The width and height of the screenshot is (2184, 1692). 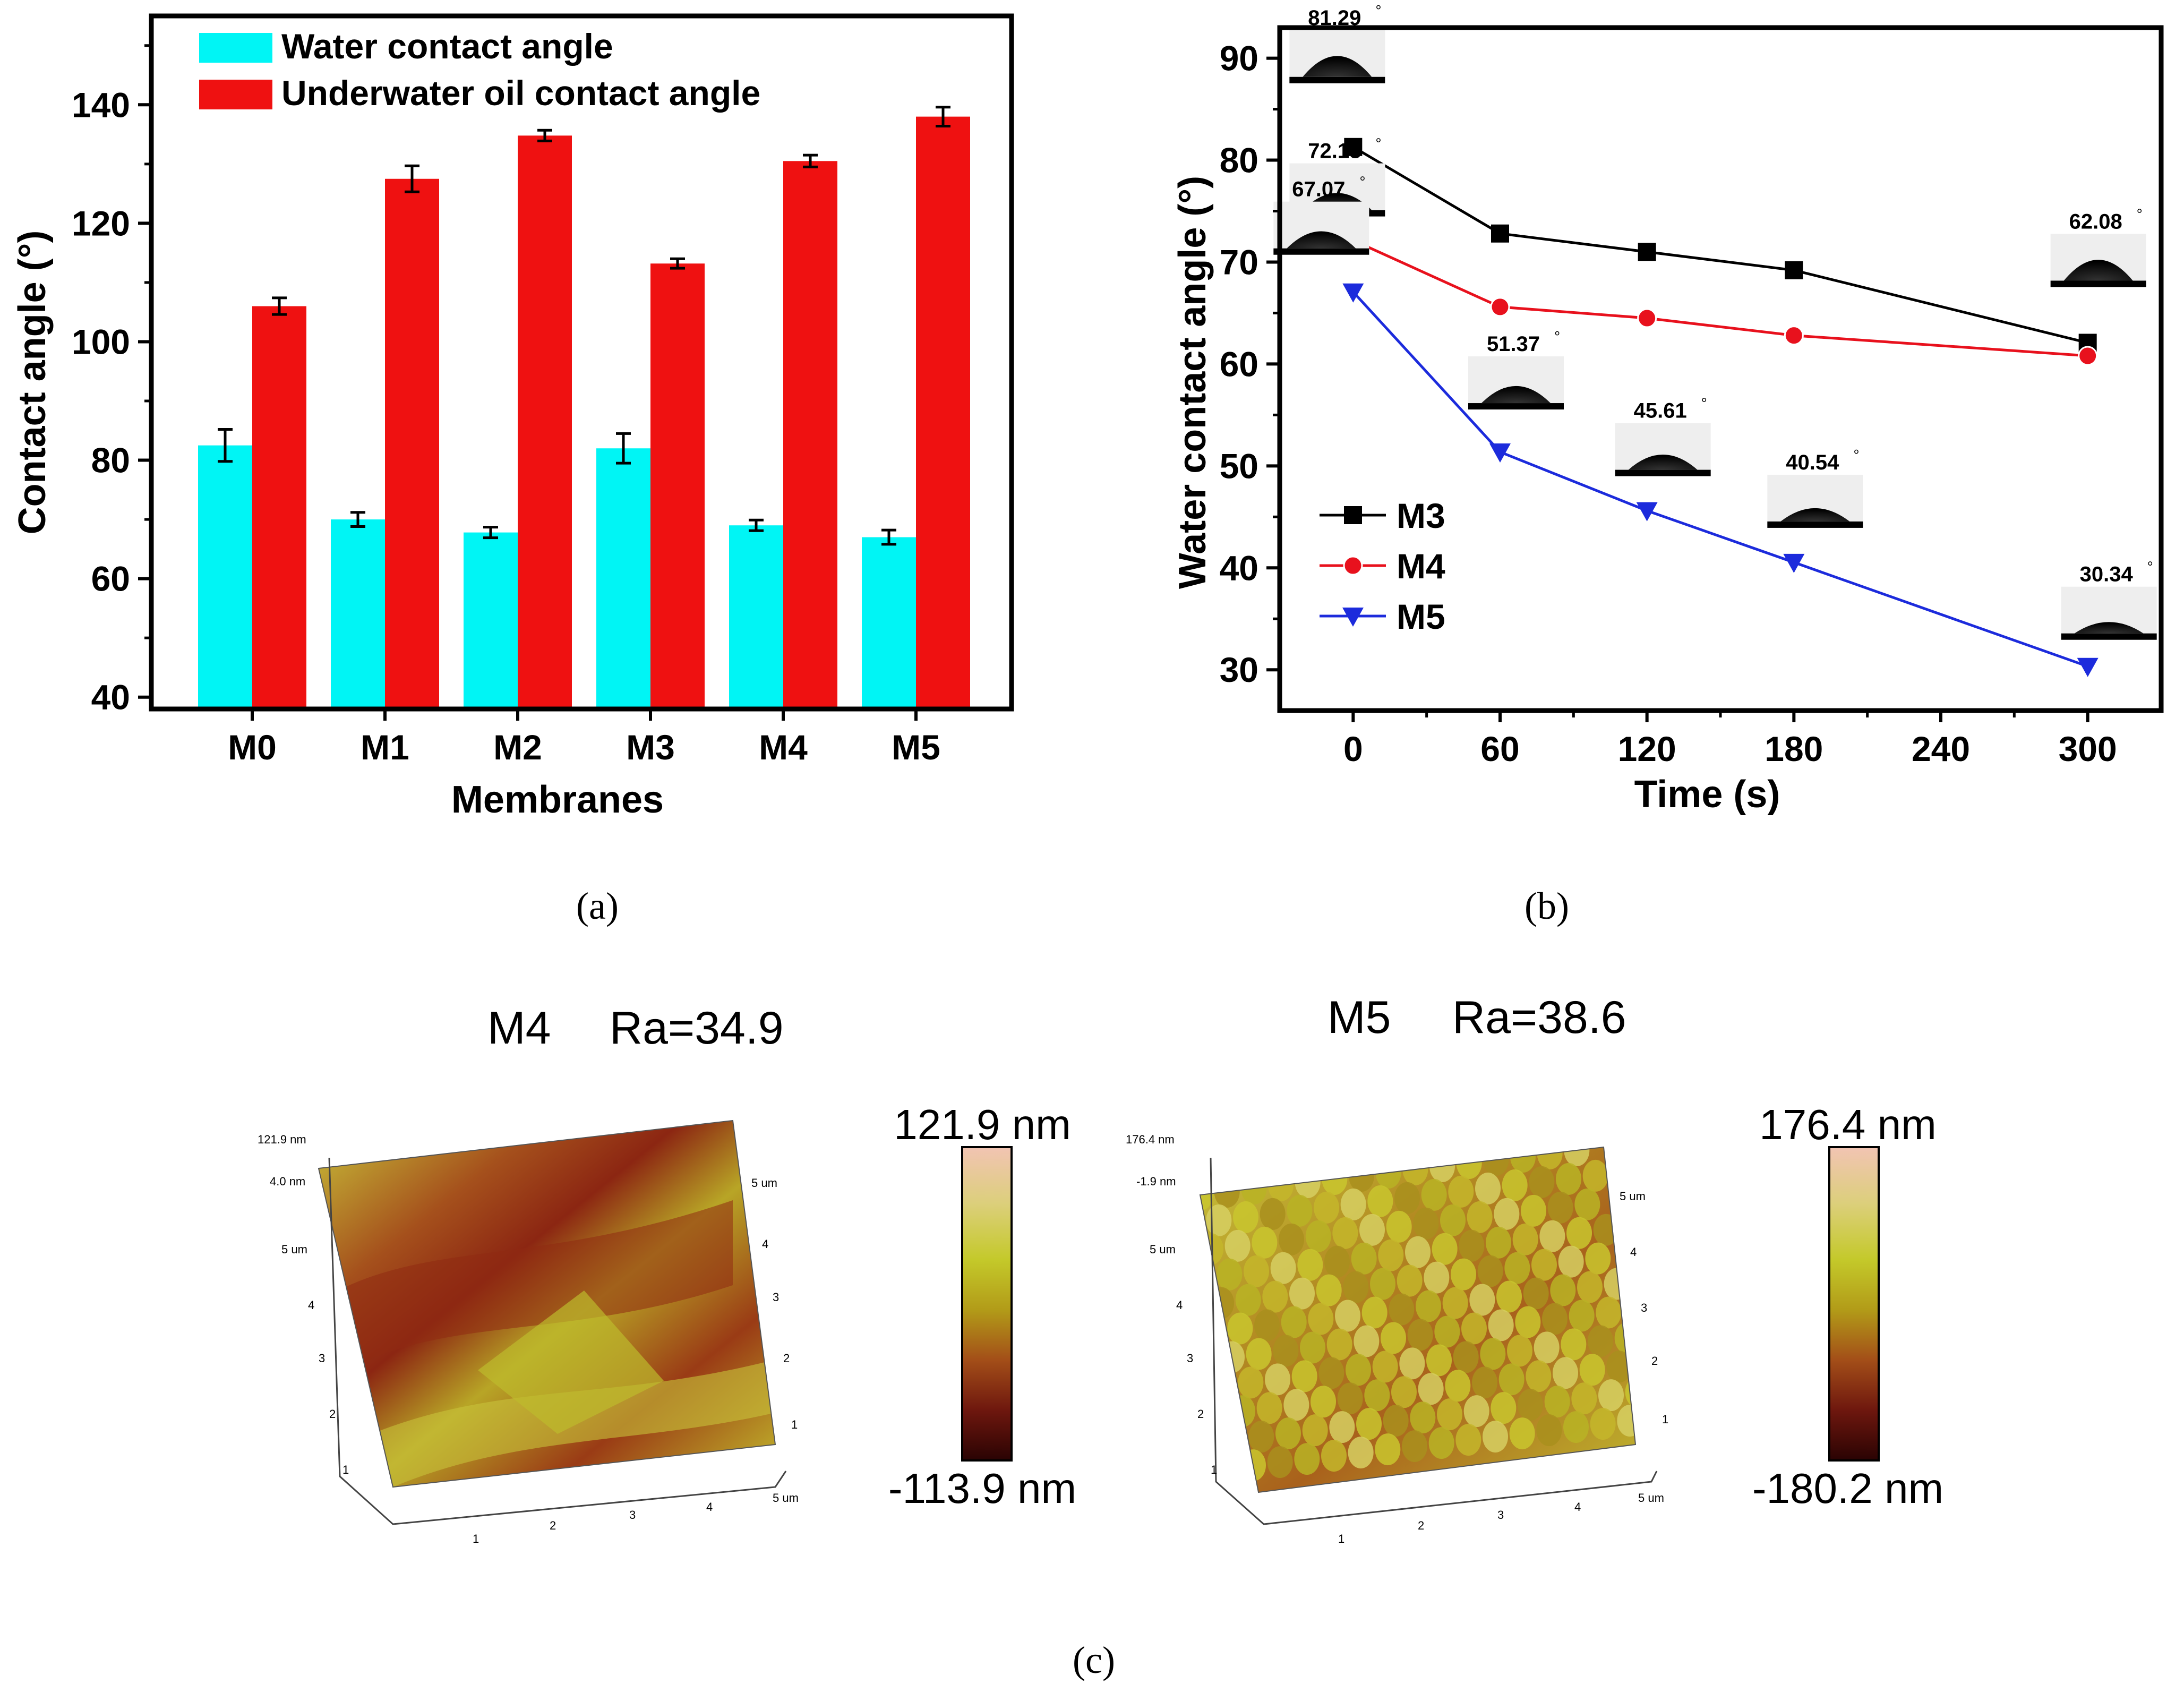 I want to click on legend-label: M4, so click(x=1421, y=566).